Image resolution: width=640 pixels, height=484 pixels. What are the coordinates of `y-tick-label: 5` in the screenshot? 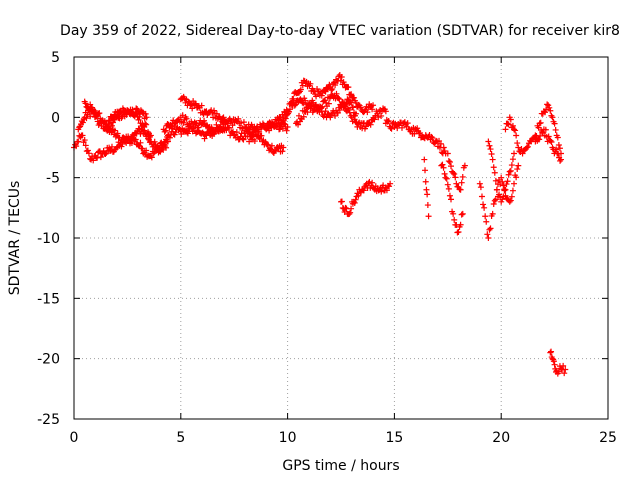 It's located at (55, 58).